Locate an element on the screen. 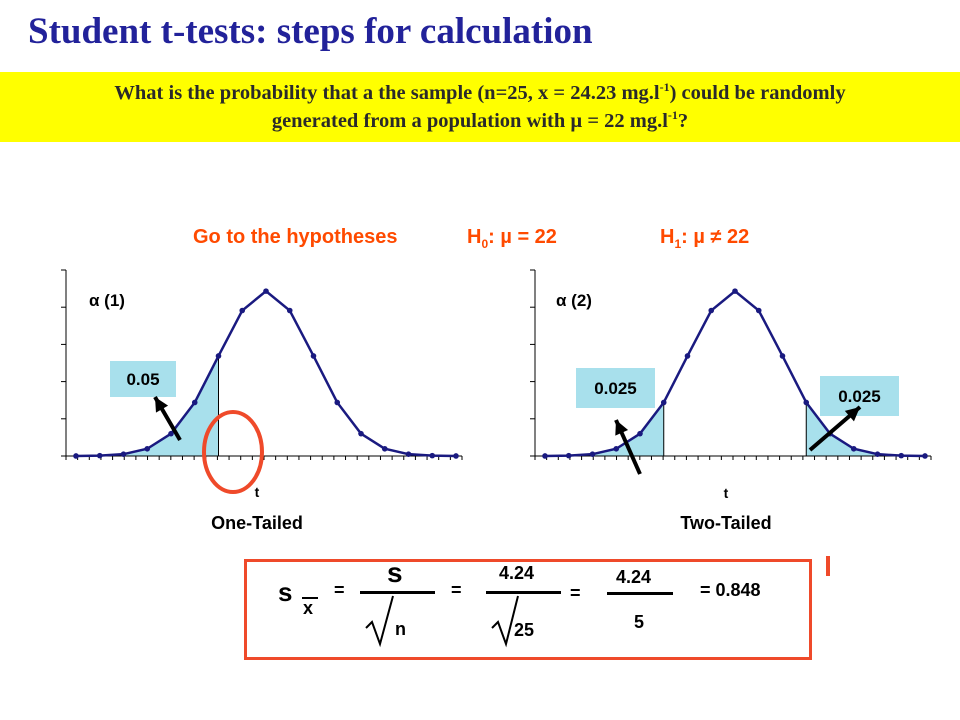 The height and width of the screenshot is (720, 960). accent-marker is located at coordinates (828, 566).